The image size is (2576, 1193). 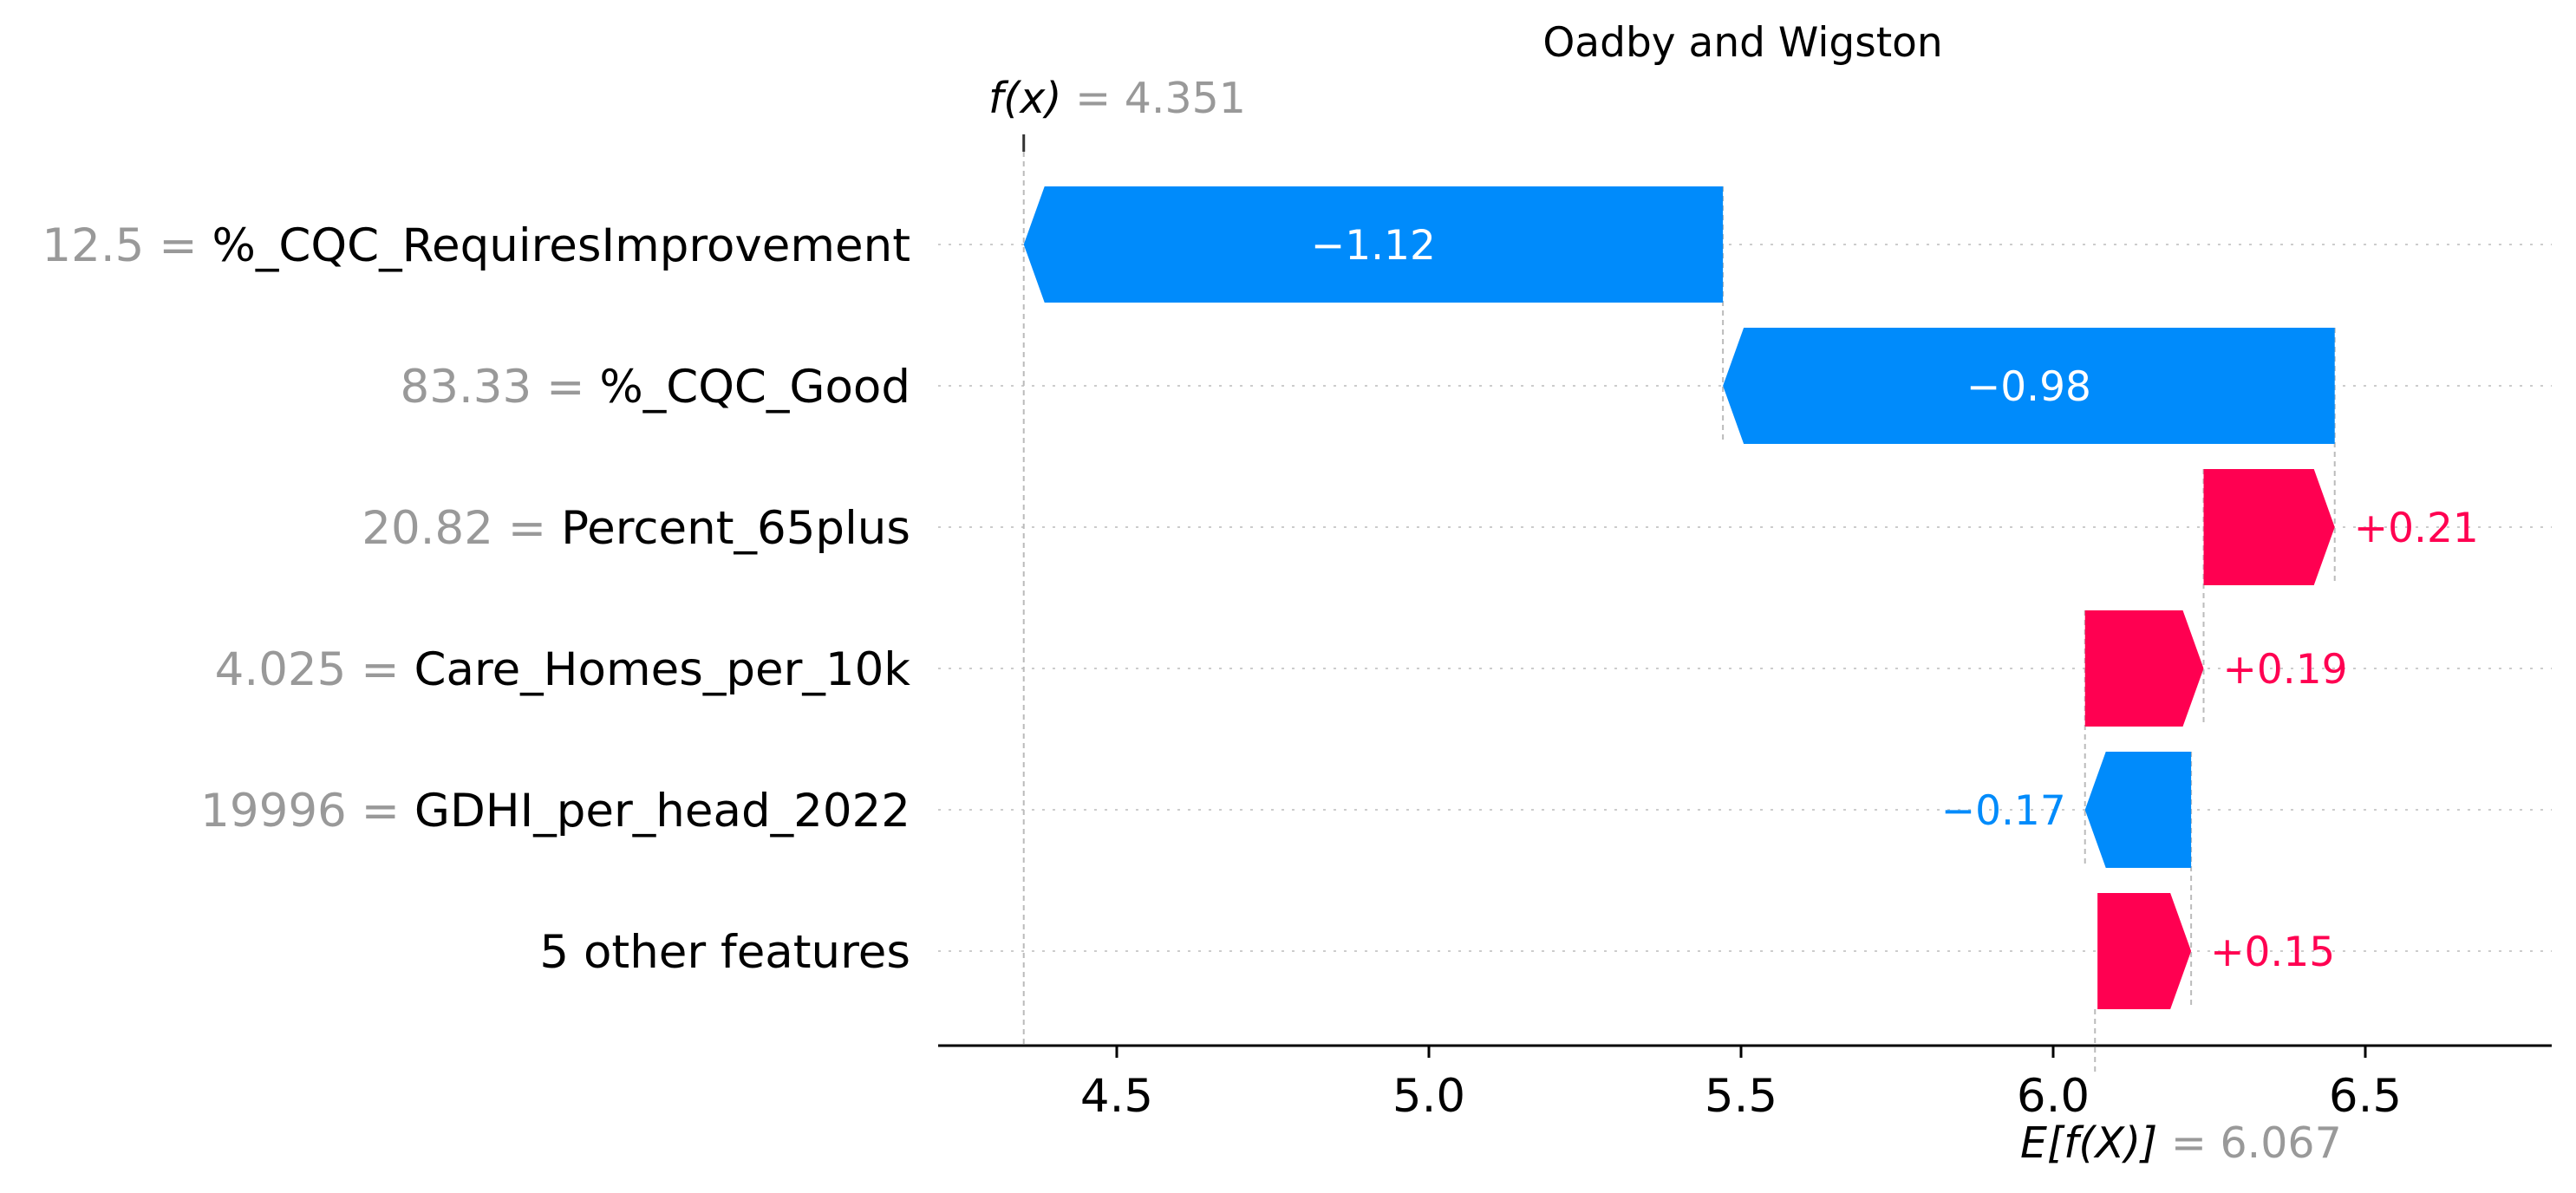 What do you see at coordinates (428, 528) in the screenshot?
I see `feature-value: 20.82` at bounding box center [428, 528].